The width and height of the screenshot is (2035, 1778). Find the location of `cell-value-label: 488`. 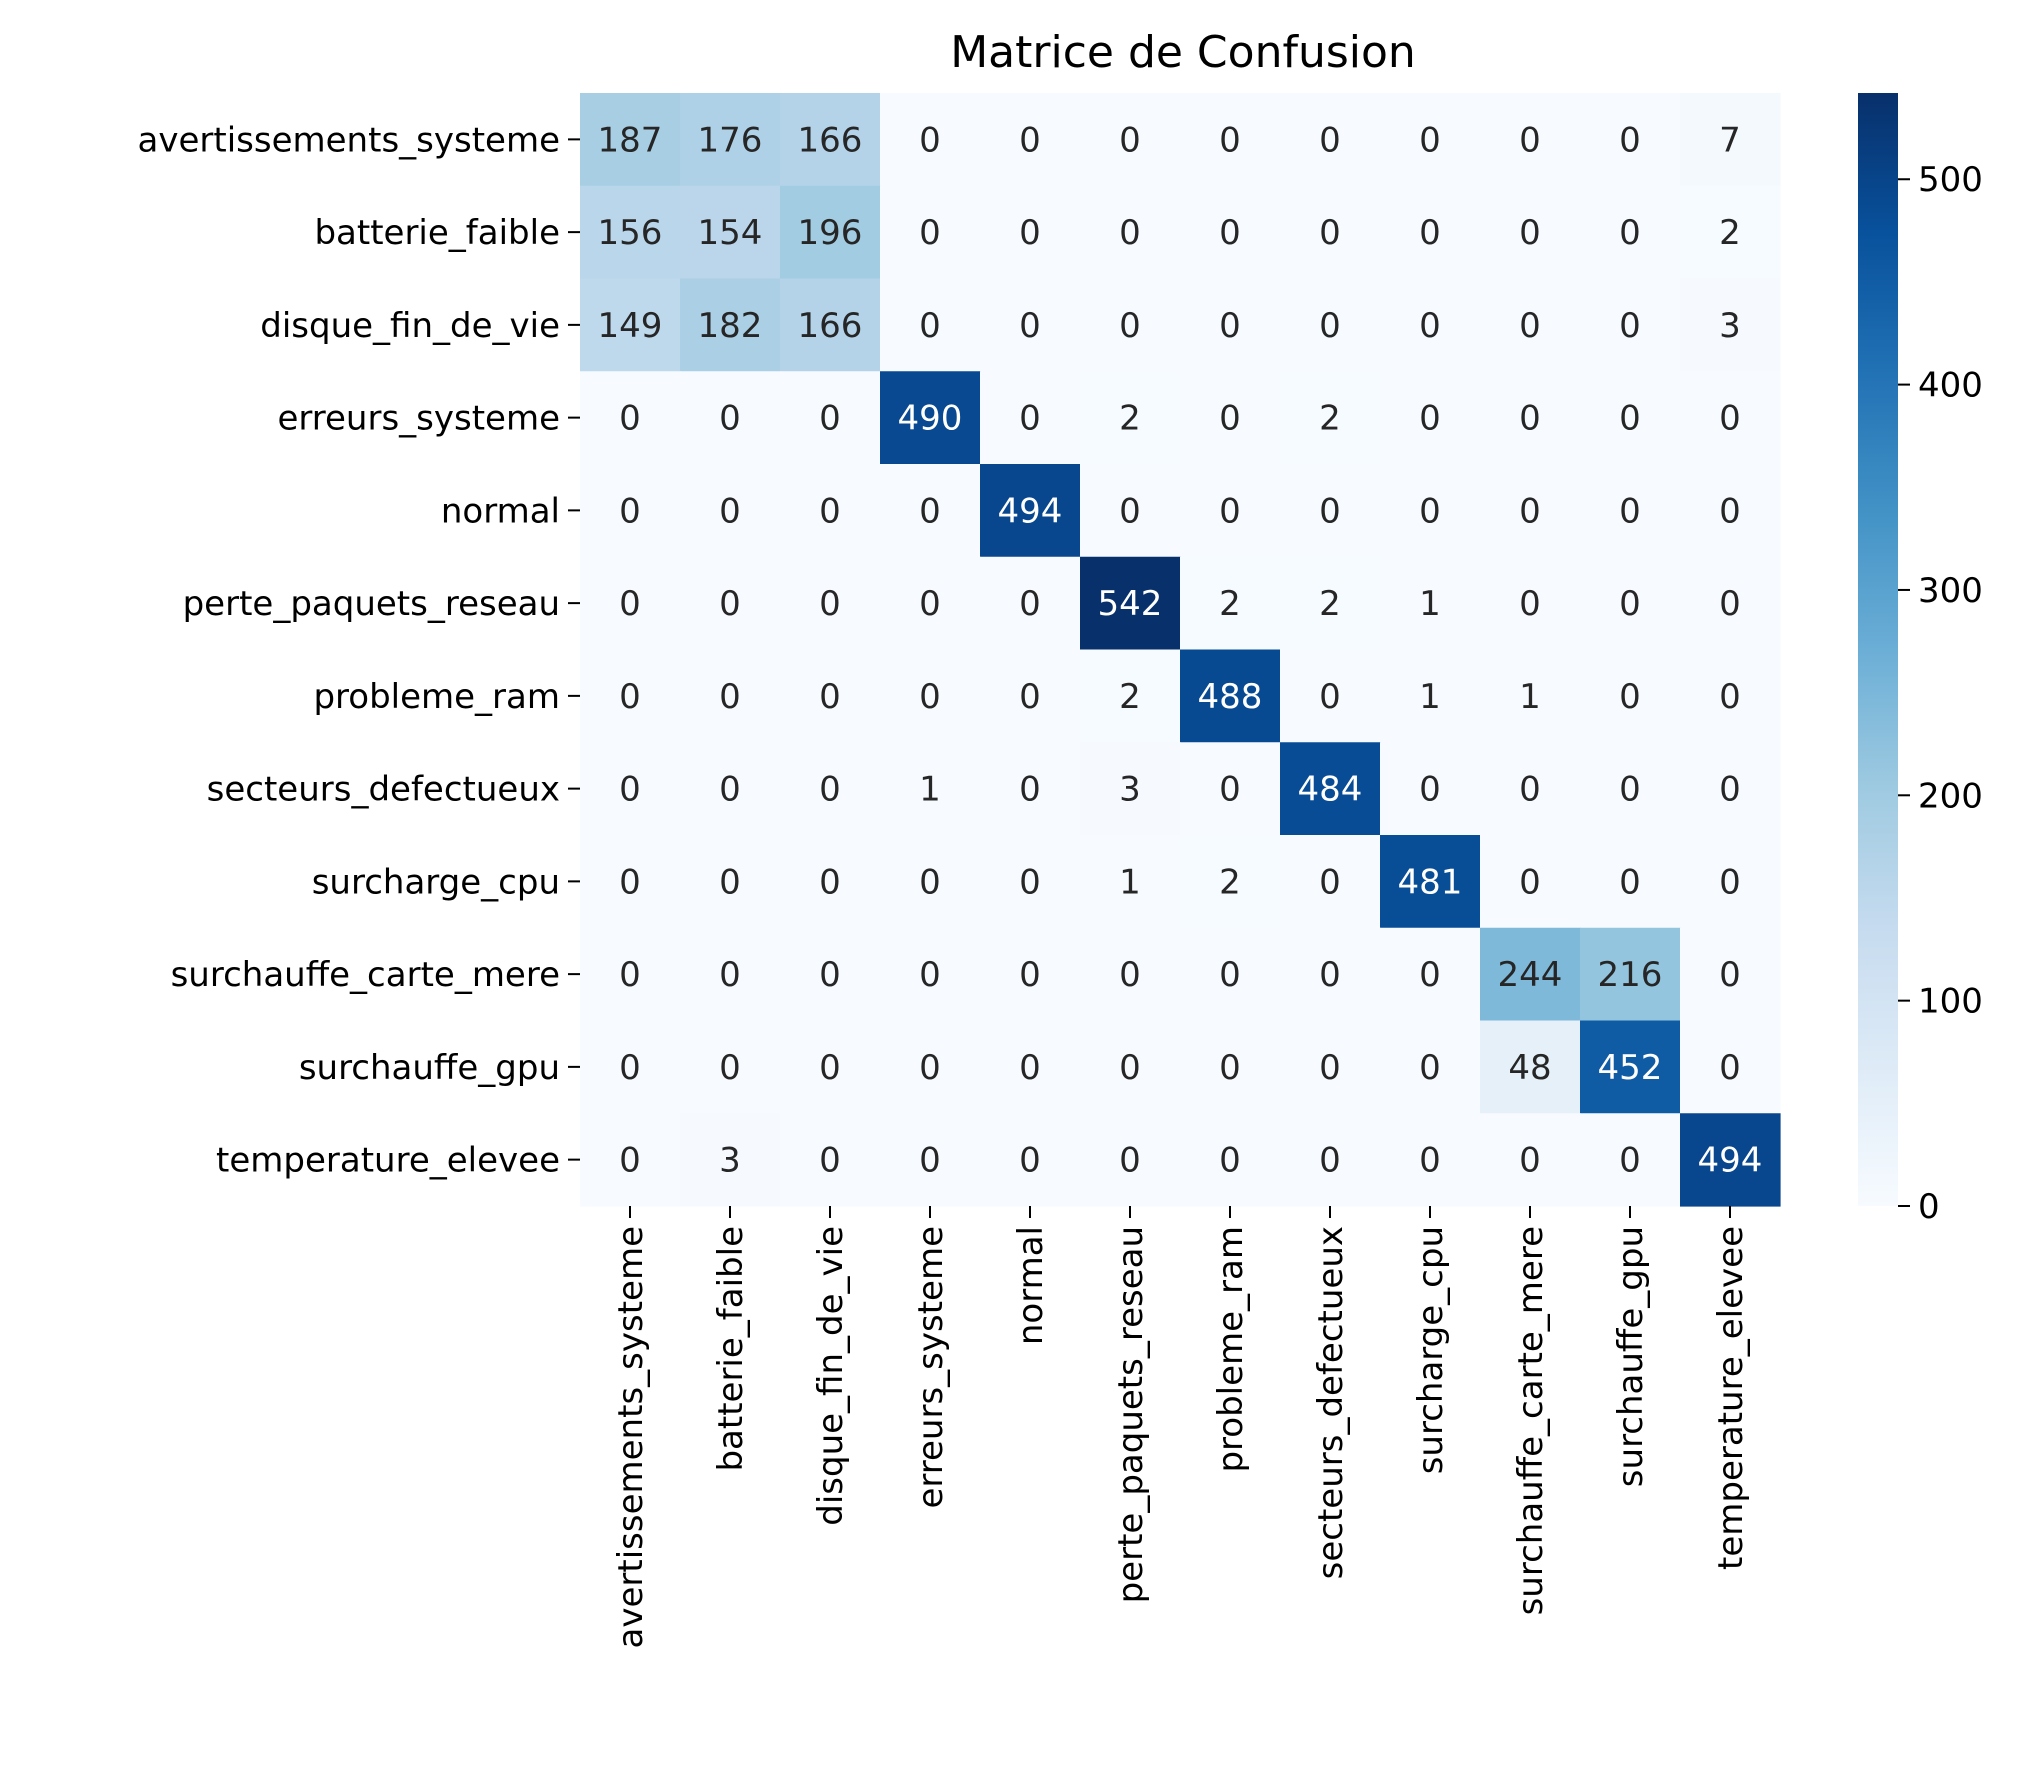

cell-value-label: 488 is located at coordinates (1230, 697).